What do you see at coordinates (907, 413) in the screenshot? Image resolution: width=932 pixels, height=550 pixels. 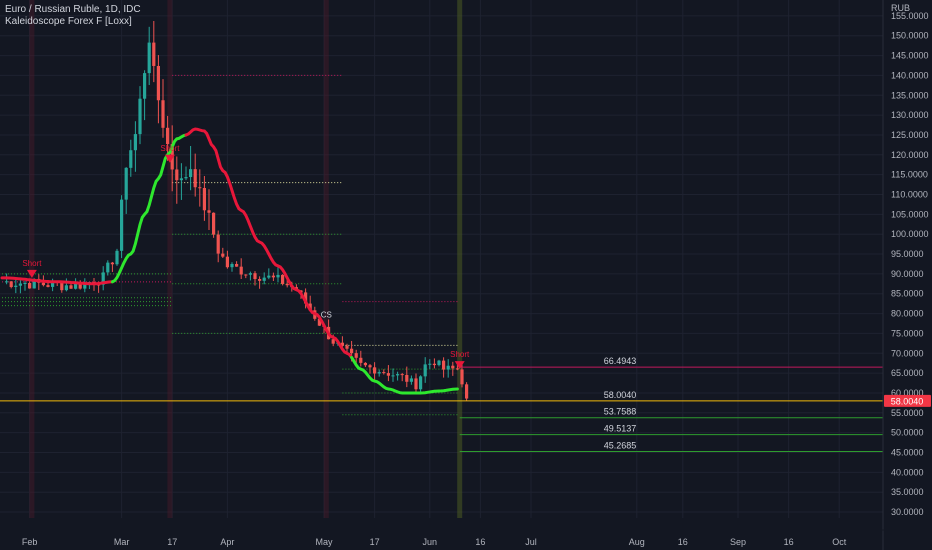 I see `price-tick-label: 55.0000` at bounding box center [907, 413].